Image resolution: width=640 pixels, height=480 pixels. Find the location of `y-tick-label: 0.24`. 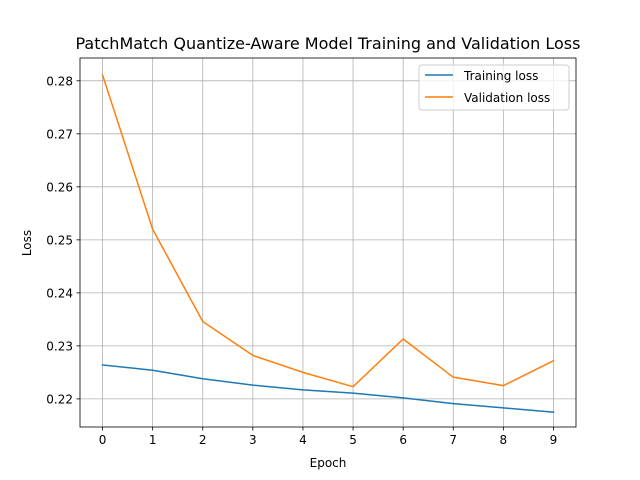

y-tick-label: 0.24 is located at coordinates (59, 293).